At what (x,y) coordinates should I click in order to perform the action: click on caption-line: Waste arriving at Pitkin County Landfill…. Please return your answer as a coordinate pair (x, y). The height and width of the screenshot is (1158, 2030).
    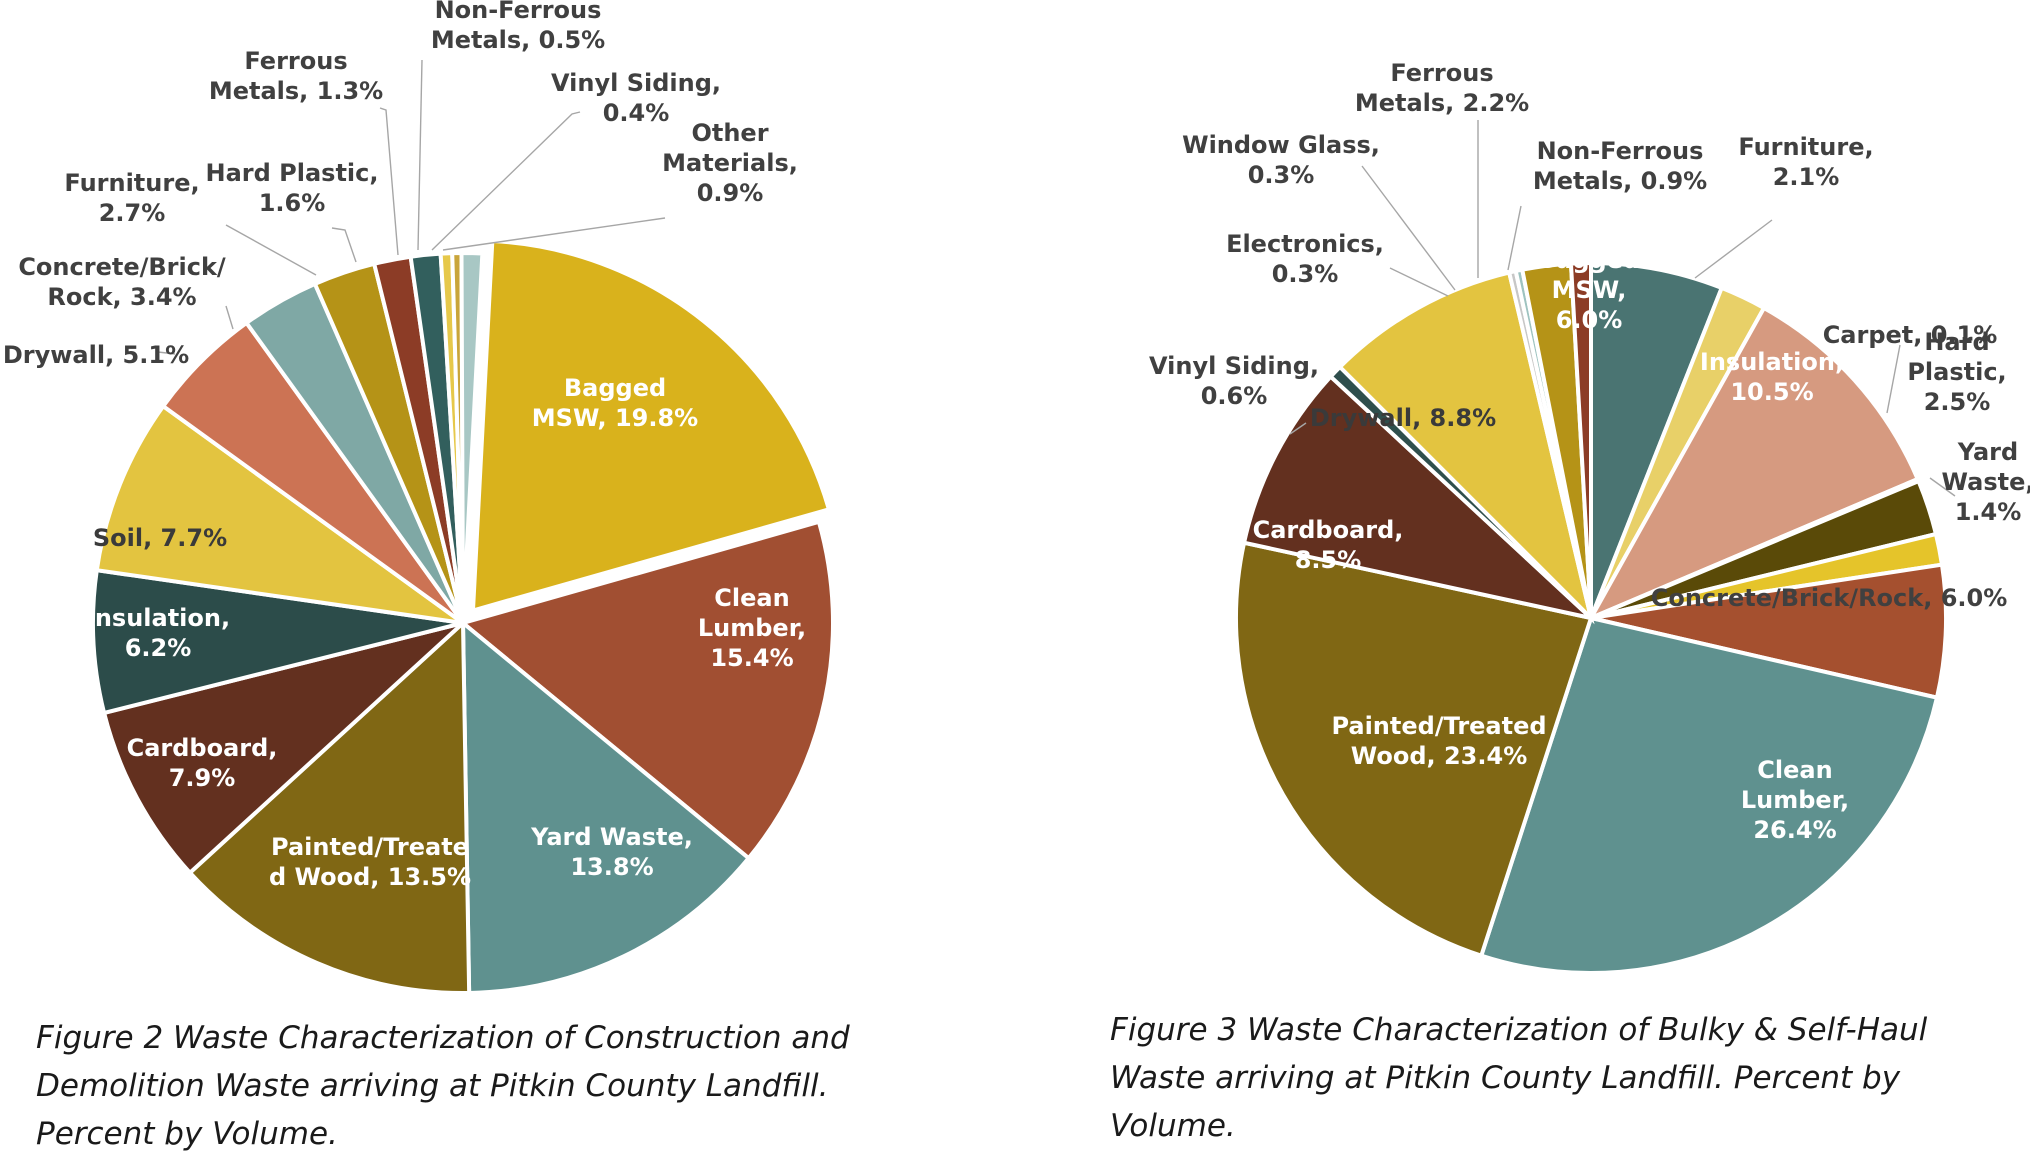
    Looking at the image, I should click on (1505, 1078).